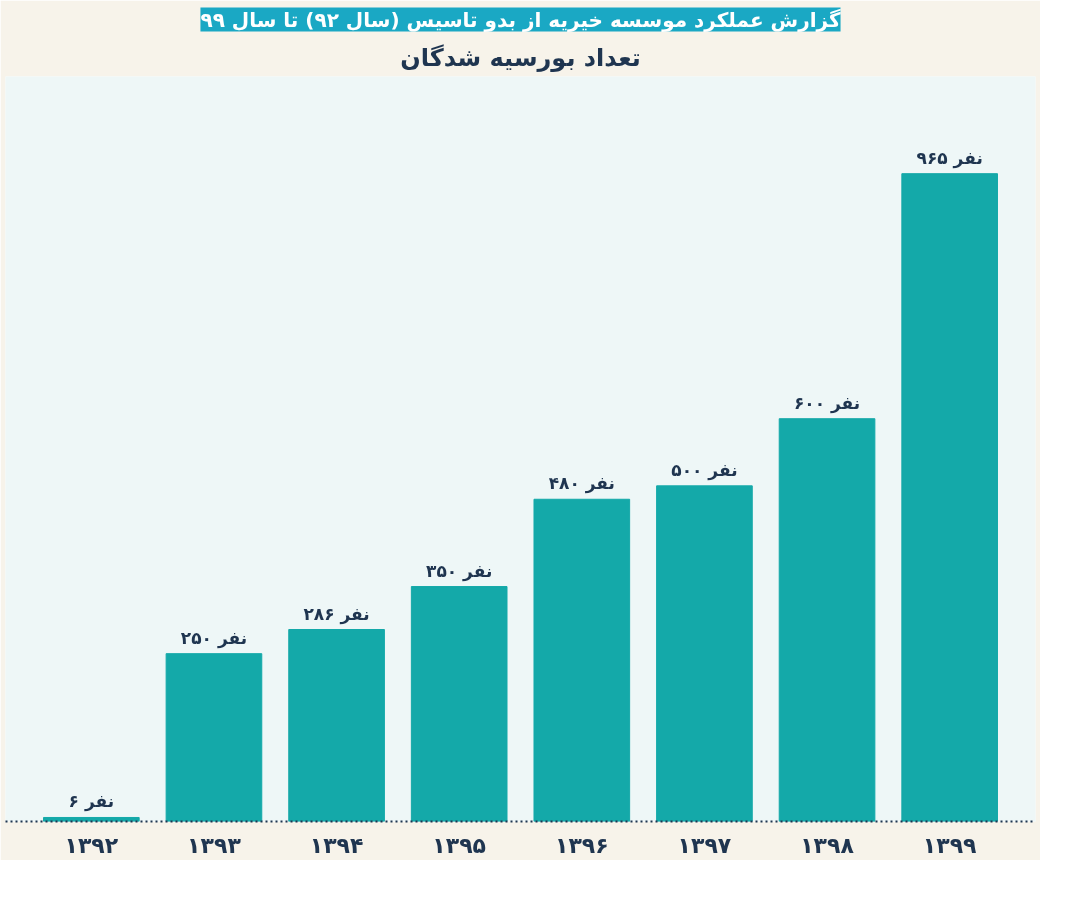  I want to click on data-label: ۲۸۶ نفر, so click(336, 614).